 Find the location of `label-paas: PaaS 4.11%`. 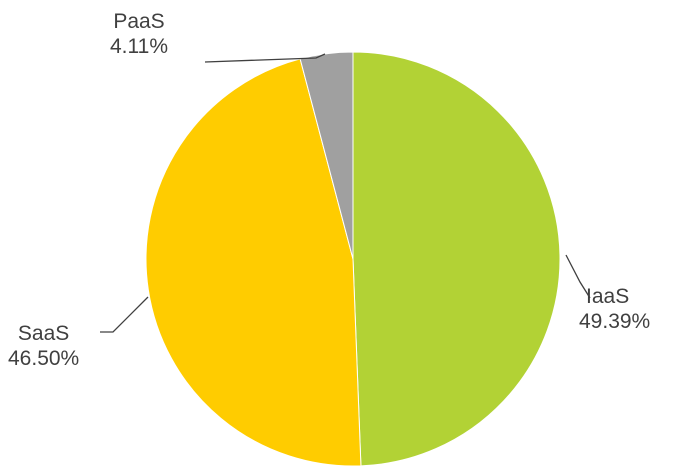

label-paas: PaaS 4.11% is located at coordinates (139, 34).